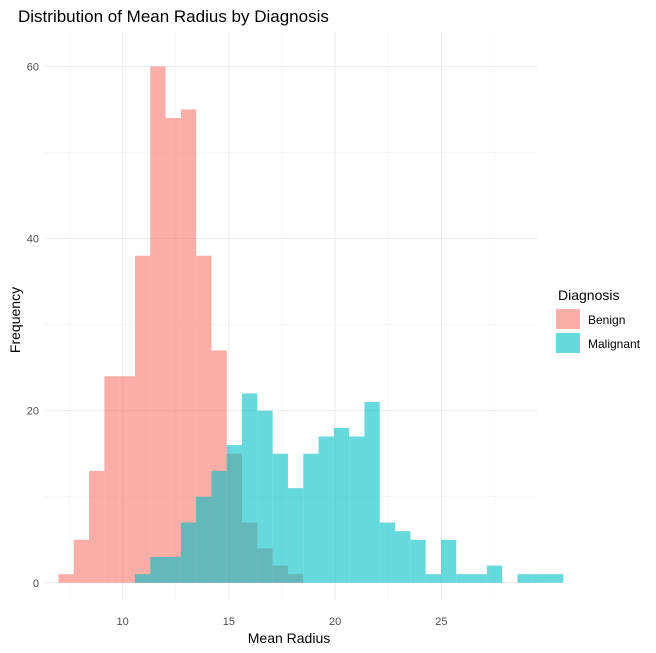 Image resolution: width=656 pixels, height=653 pixels. Describe the element at coordinates (173, 16) in the screenshot. I see `chart-title: Distribution of Mean Radius by Diagnosis` at that location.